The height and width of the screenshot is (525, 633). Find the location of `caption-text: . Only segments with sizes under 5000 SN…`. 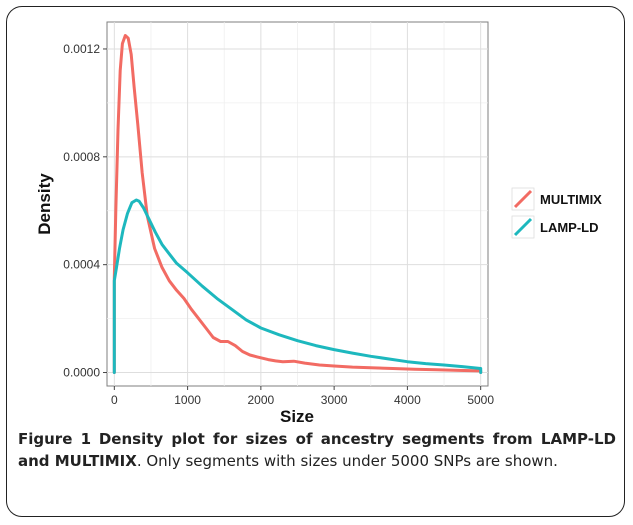

caption-text: . Only segments with sizes under 5000 SN… is located at coordinates (347, 461).